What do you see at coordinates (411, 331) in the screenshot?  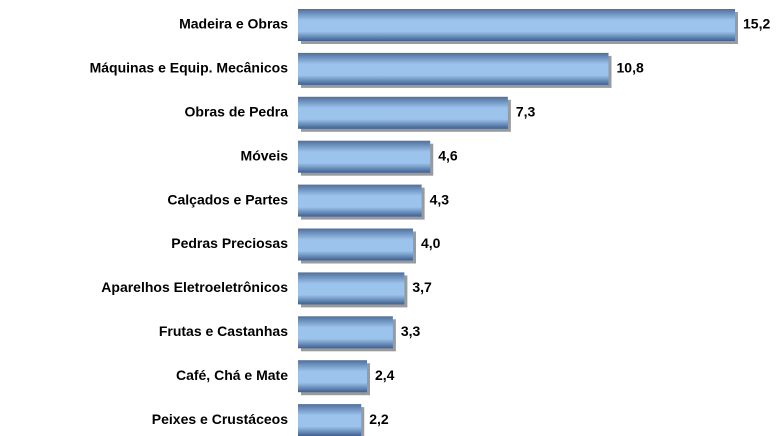 I see `value-label: 3,3` at bounding box center [411, 331].